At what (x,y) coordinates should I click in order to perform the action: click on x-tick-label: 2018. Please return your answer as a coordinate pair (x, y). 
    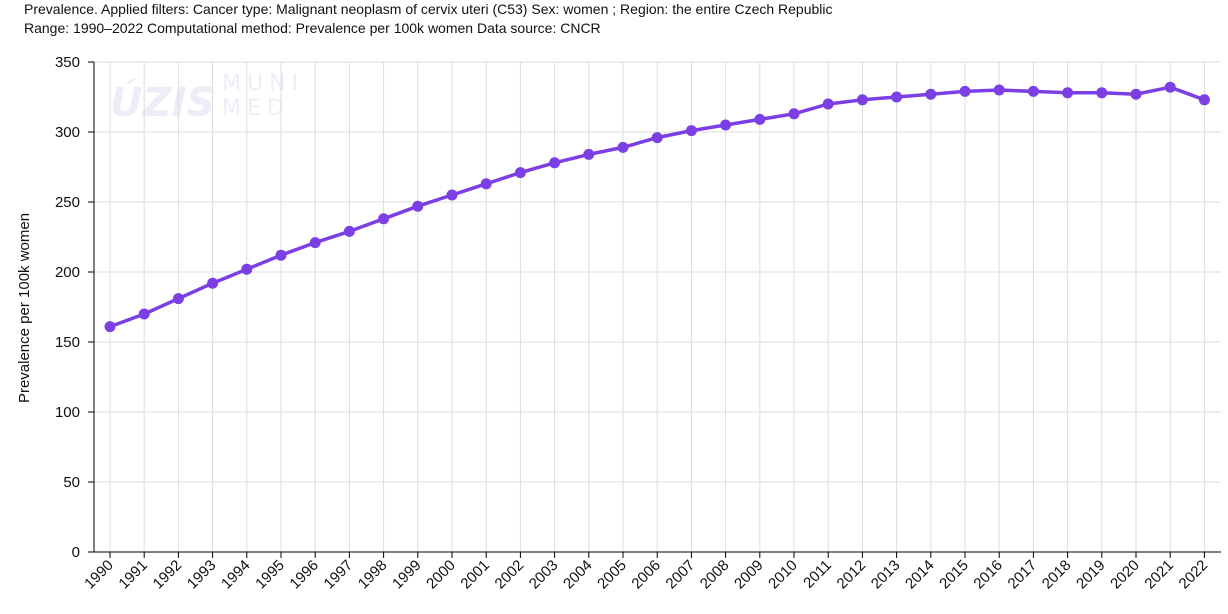
    Looking at the image, I should click on (1057, 575).